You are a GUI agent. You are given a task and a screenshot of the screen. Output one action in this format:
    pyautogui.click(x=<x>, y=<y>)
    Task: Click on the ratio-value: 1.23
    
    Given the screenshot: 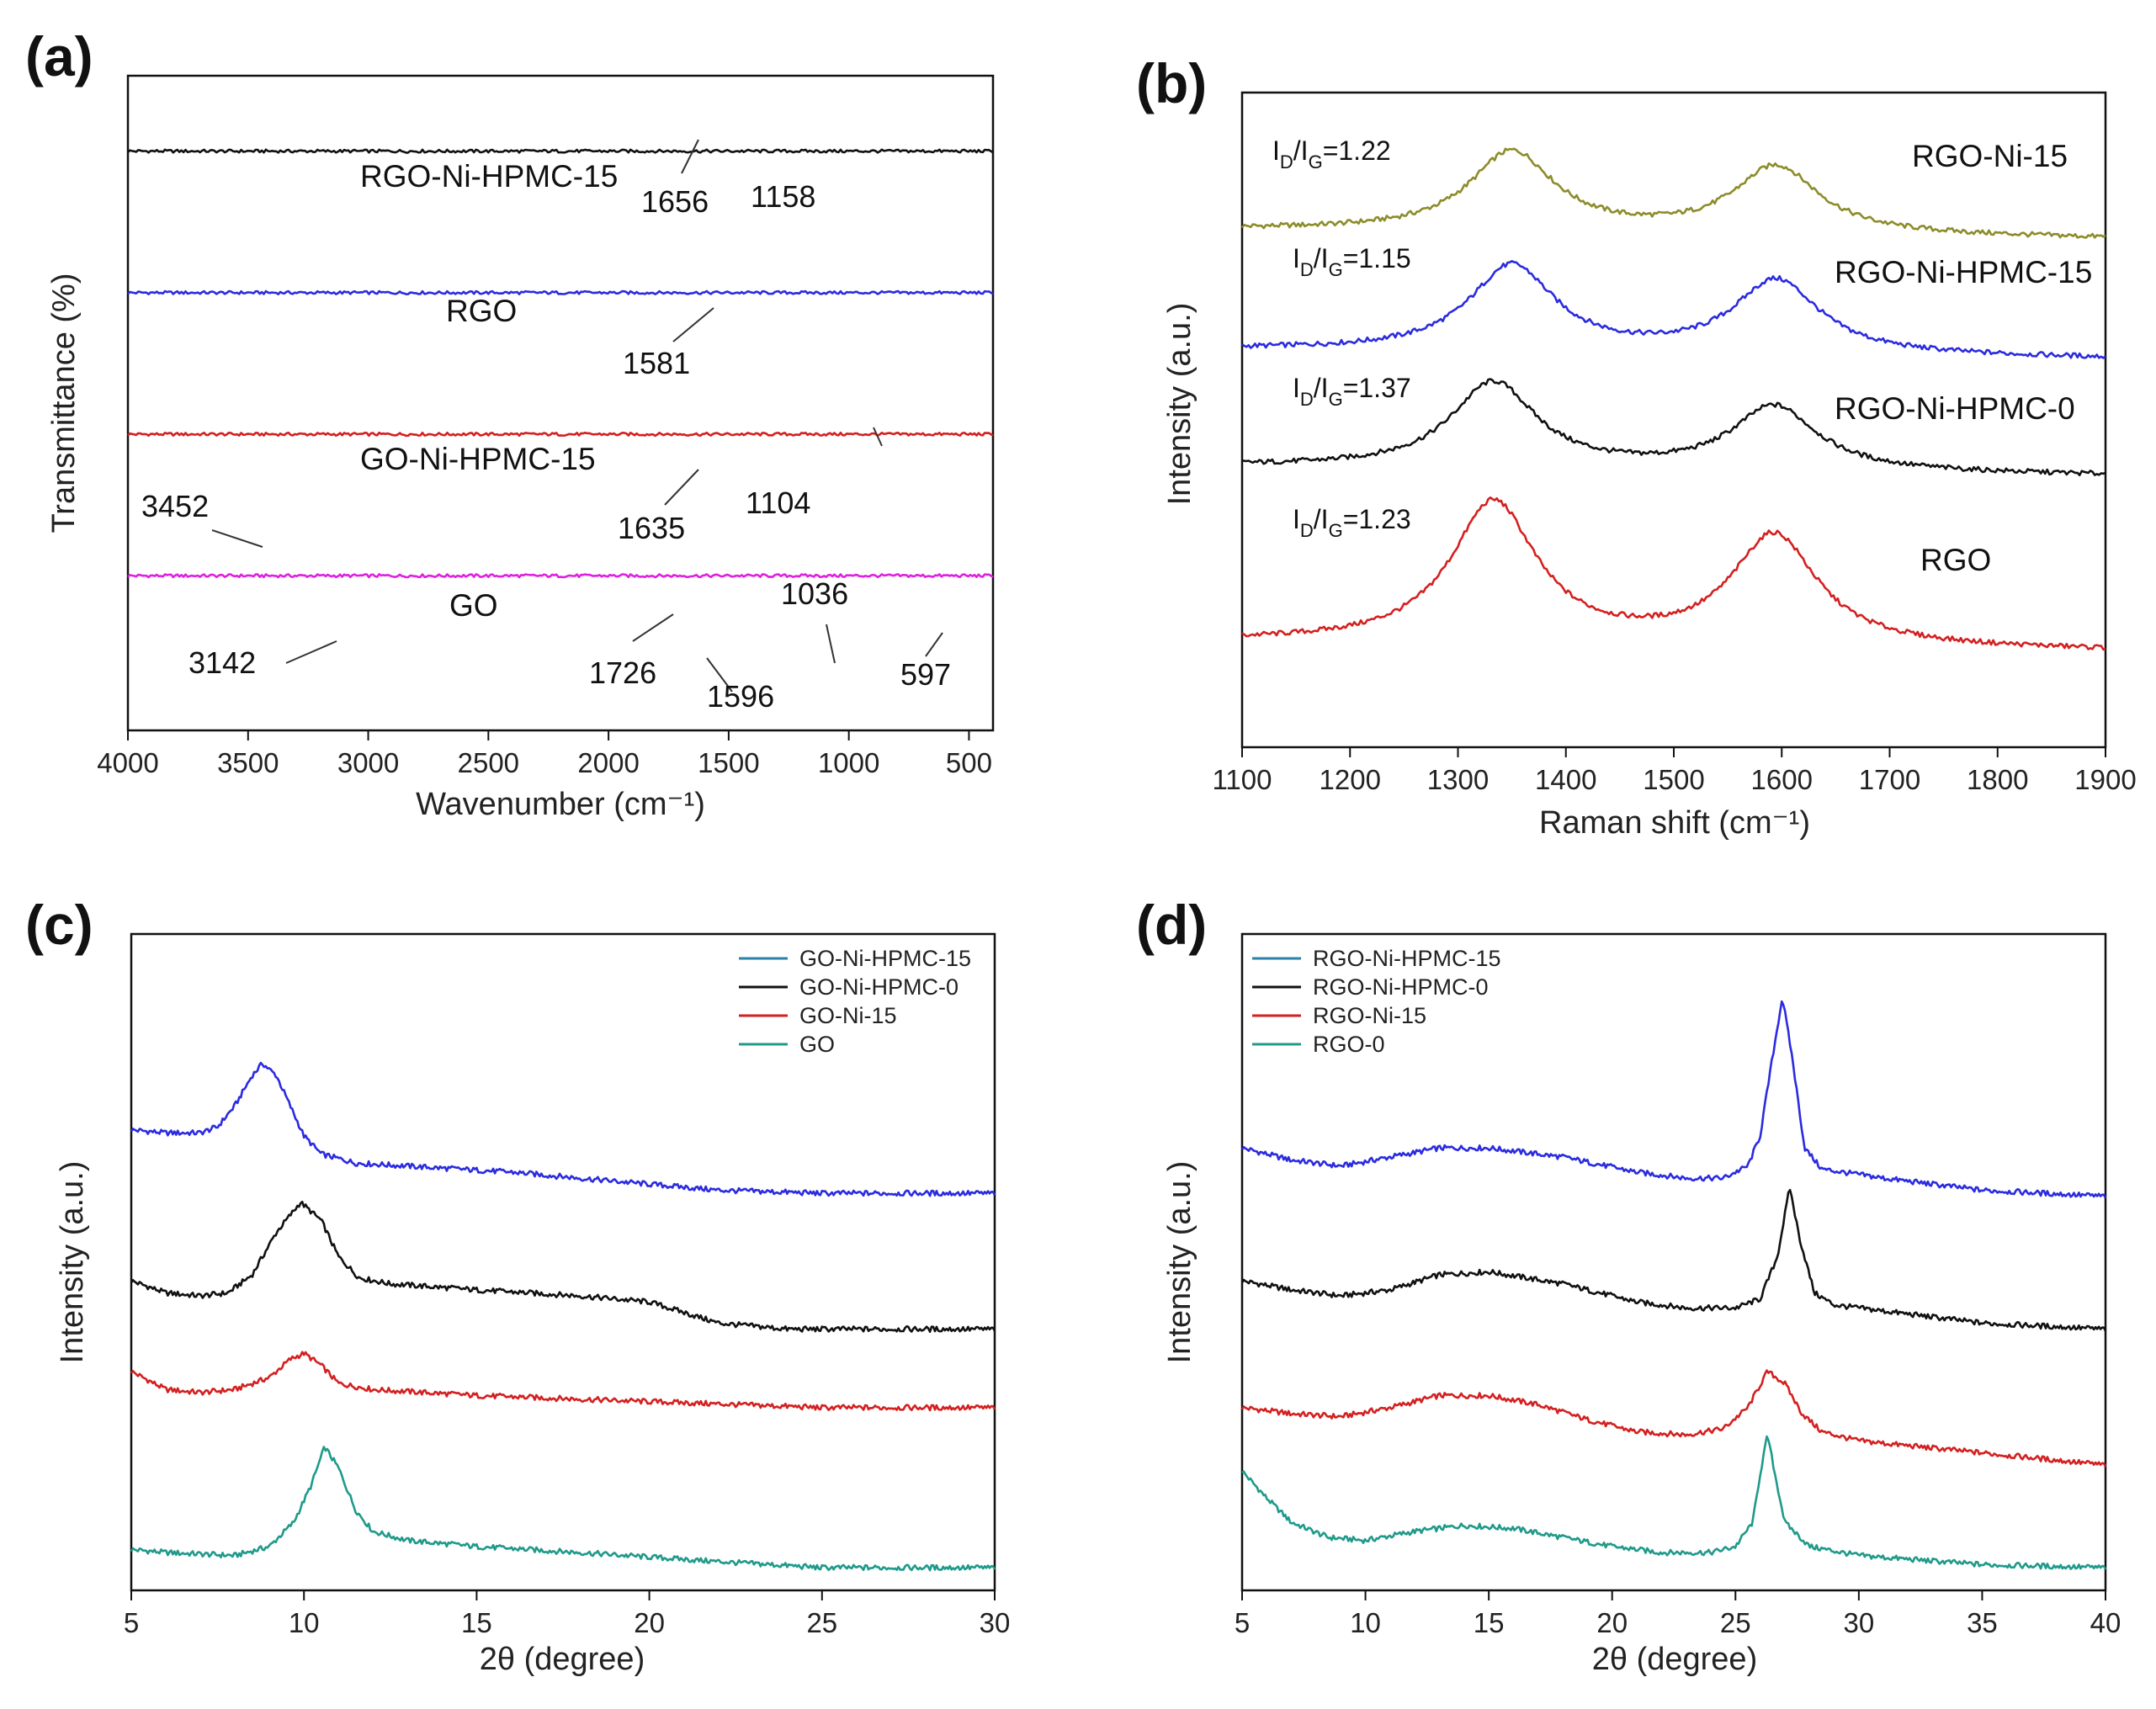 What is the action you would take?
    pyautogui.click(x=1384, y=519)
    